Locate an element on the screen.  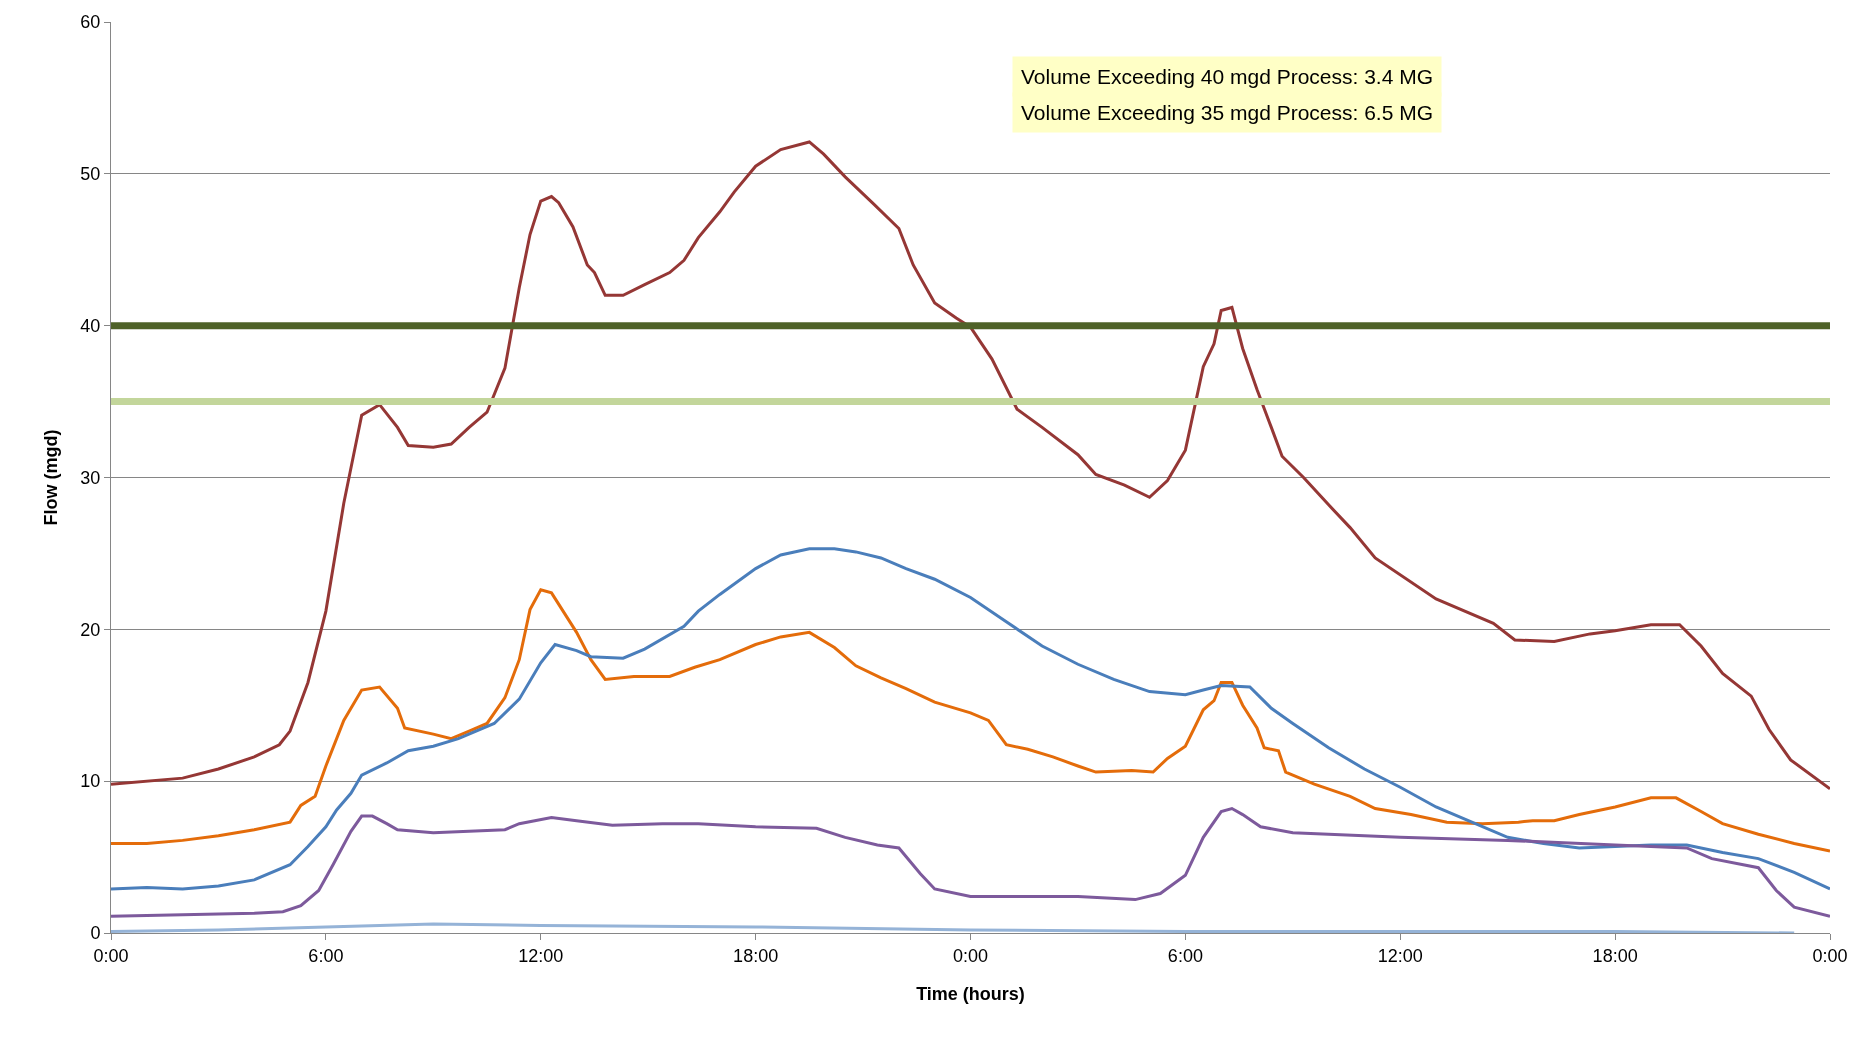
y-tick-label: 20 is located at coordinates (90, 629).